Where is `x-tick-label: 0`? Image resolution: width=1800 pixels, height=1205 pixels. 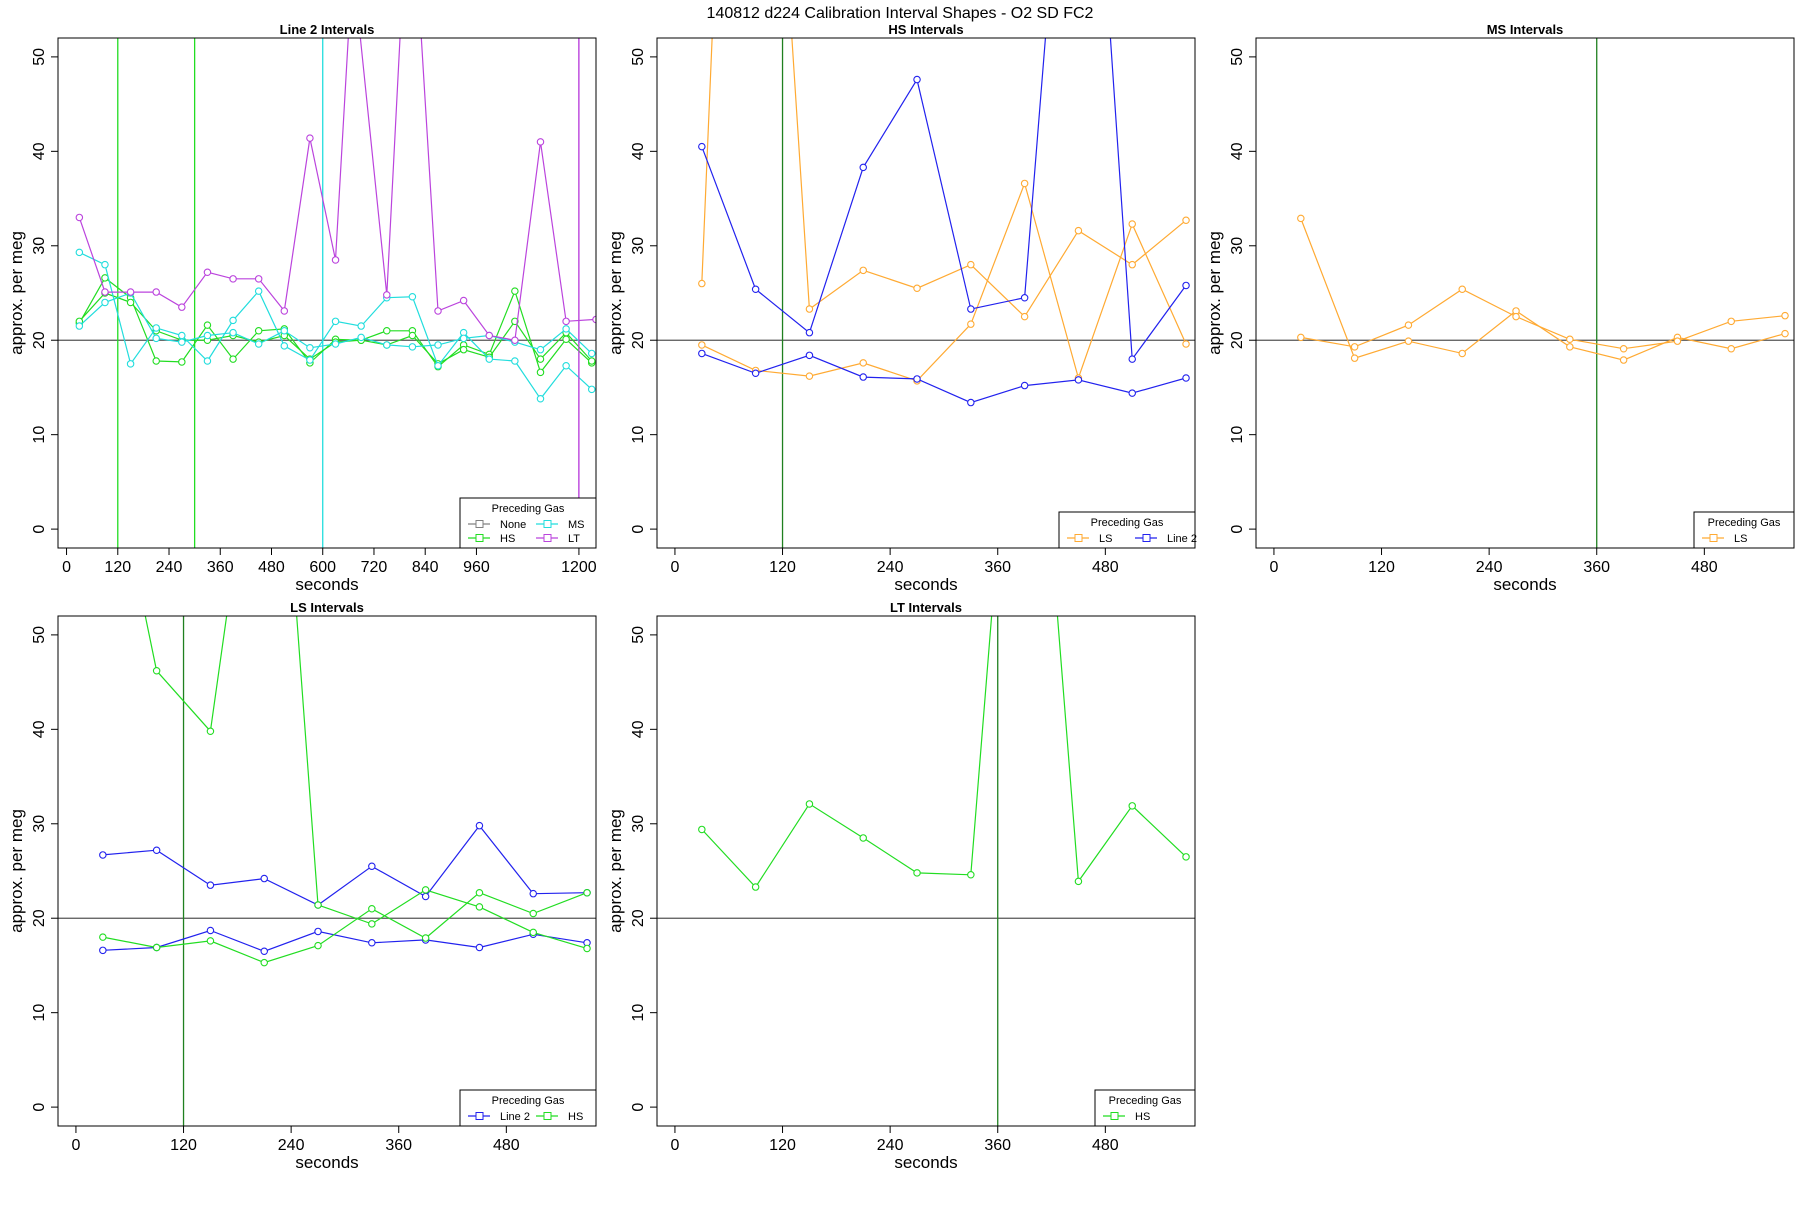 x-tick-label: 0 is located at coordinates (674, 567).